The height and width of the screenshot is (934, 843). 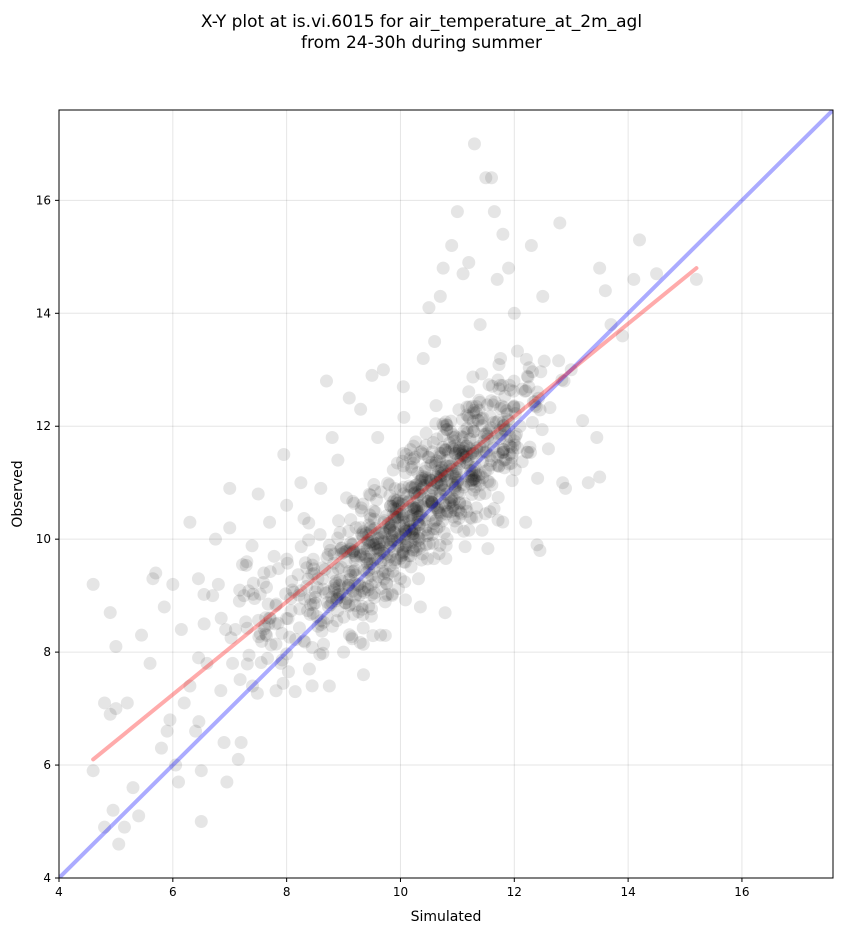 What do you see at coordinates (287, 892) in the screenshot?
I see `x-tick-label: 8` at bounding box center [287, 892].